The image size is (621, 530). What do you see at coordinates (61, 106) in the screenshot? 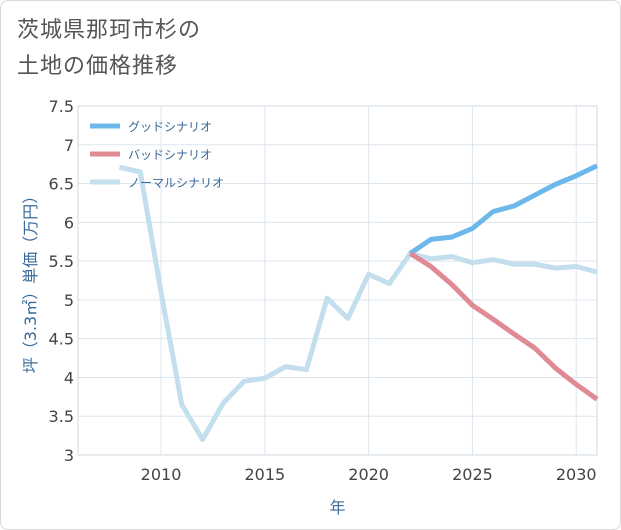
I see `y-tick-label: 7.5` at bounding box center [61, 106].